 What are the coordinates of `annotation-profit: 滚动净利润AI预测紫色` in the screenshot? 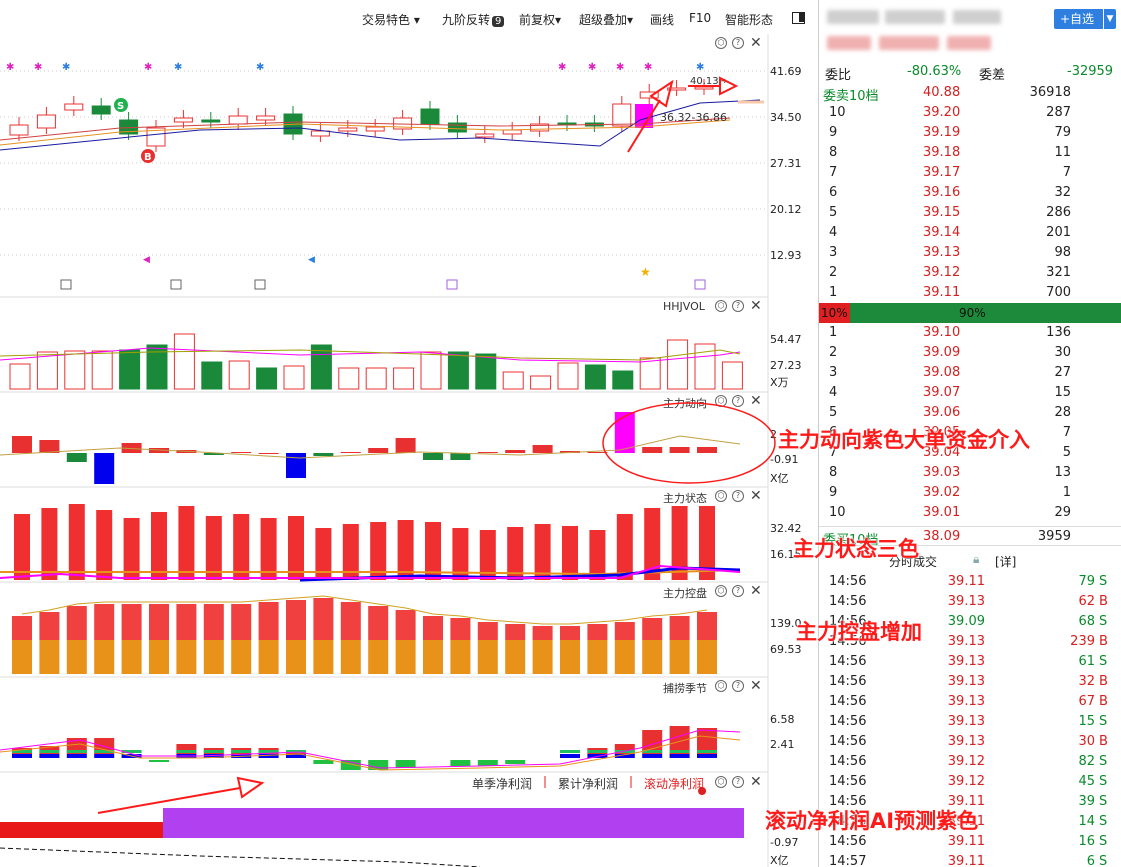 It's located at (872, 821).